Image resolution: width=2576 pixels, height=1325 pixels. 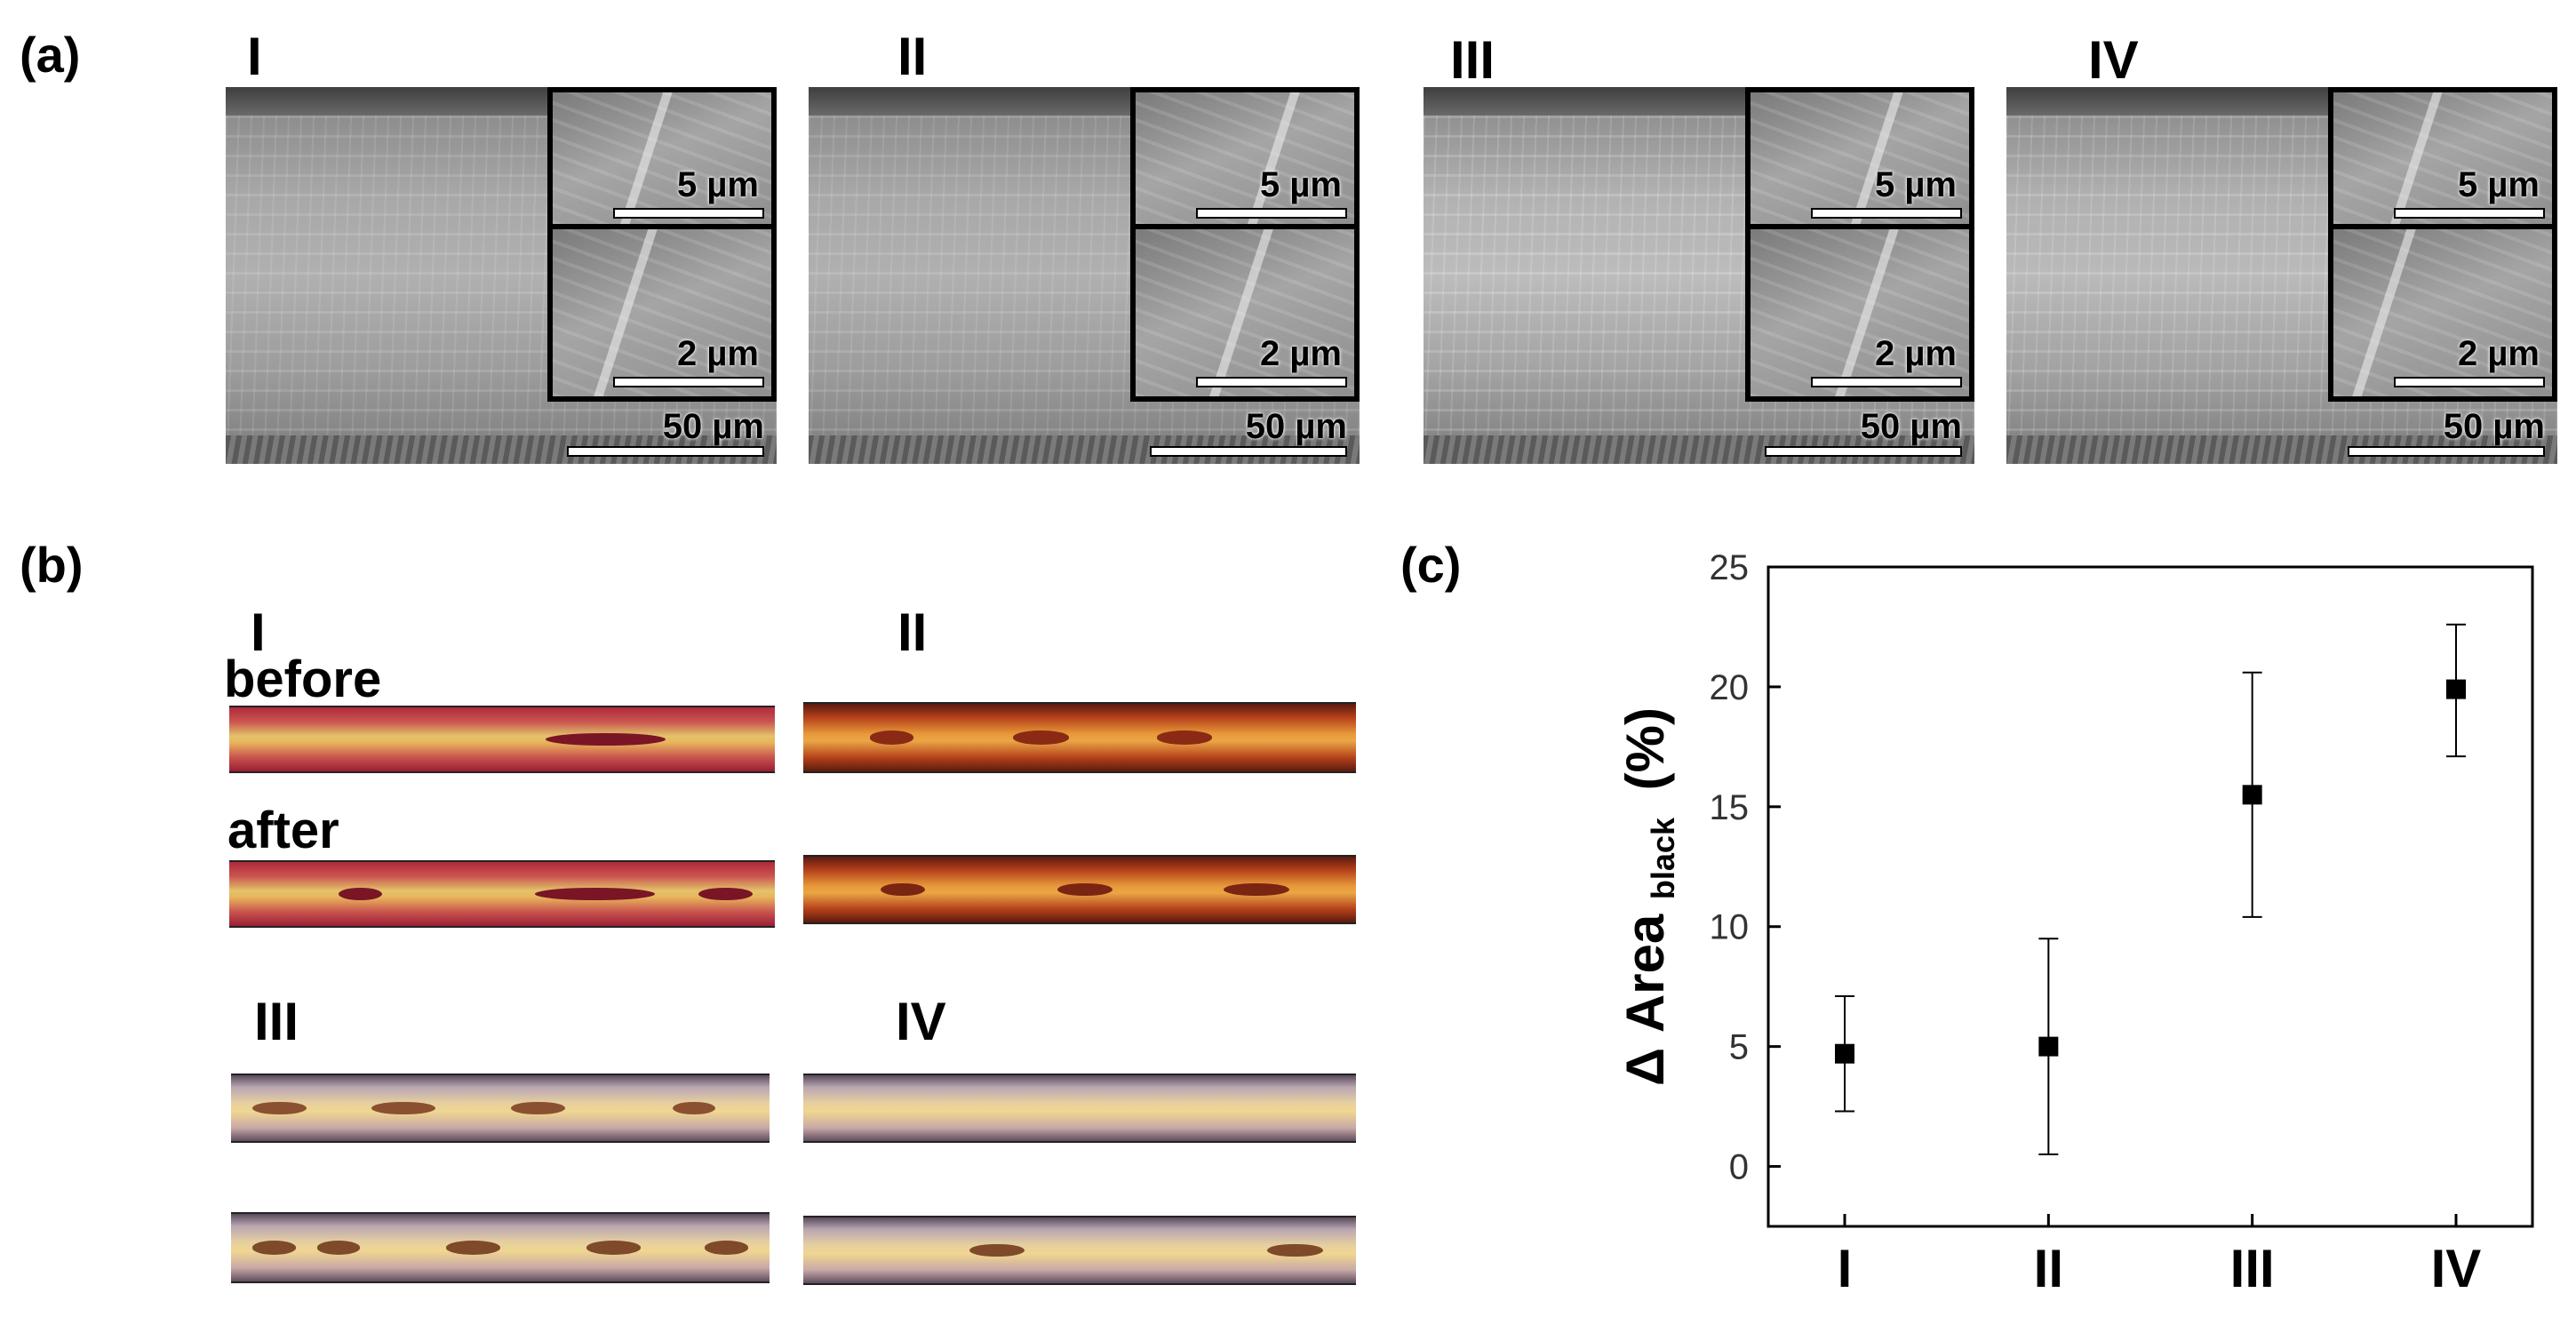 What do you see at coordinates (276, 1021) in the screenshot?
I see `optical-label-iii: III` at bounding box center [276, 1021].